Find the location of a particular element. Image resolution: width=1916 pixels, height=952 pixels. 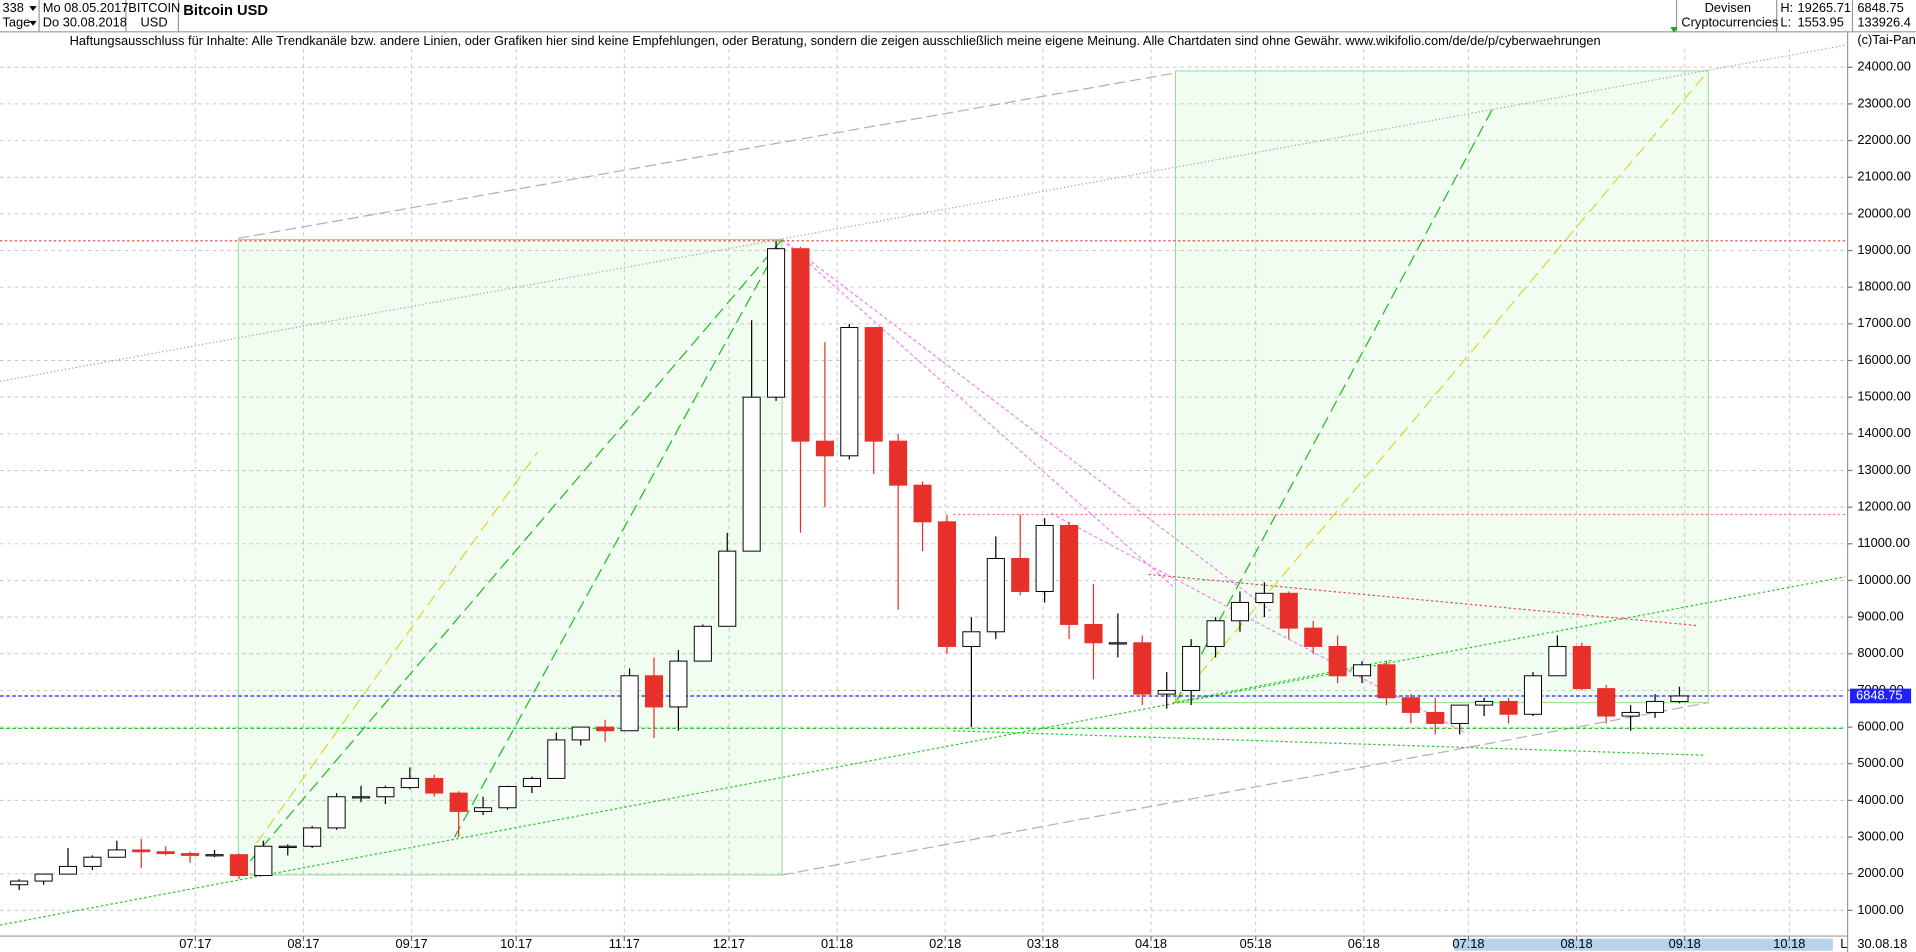

x-tick-label: 08.18 is located at coordinates (1577, 943).